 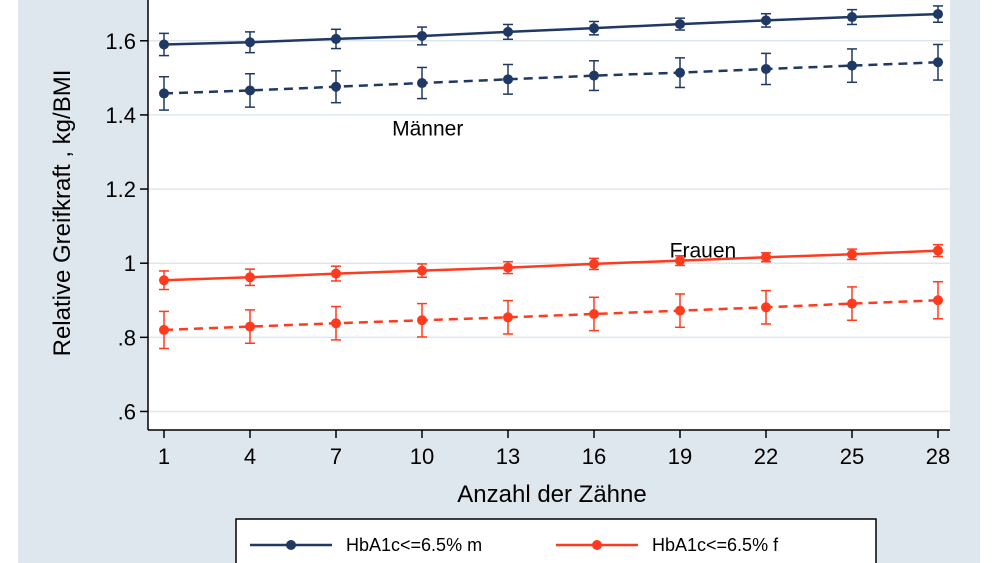 I want to click on x-tick-label: 22, so click(x=766, y=456).